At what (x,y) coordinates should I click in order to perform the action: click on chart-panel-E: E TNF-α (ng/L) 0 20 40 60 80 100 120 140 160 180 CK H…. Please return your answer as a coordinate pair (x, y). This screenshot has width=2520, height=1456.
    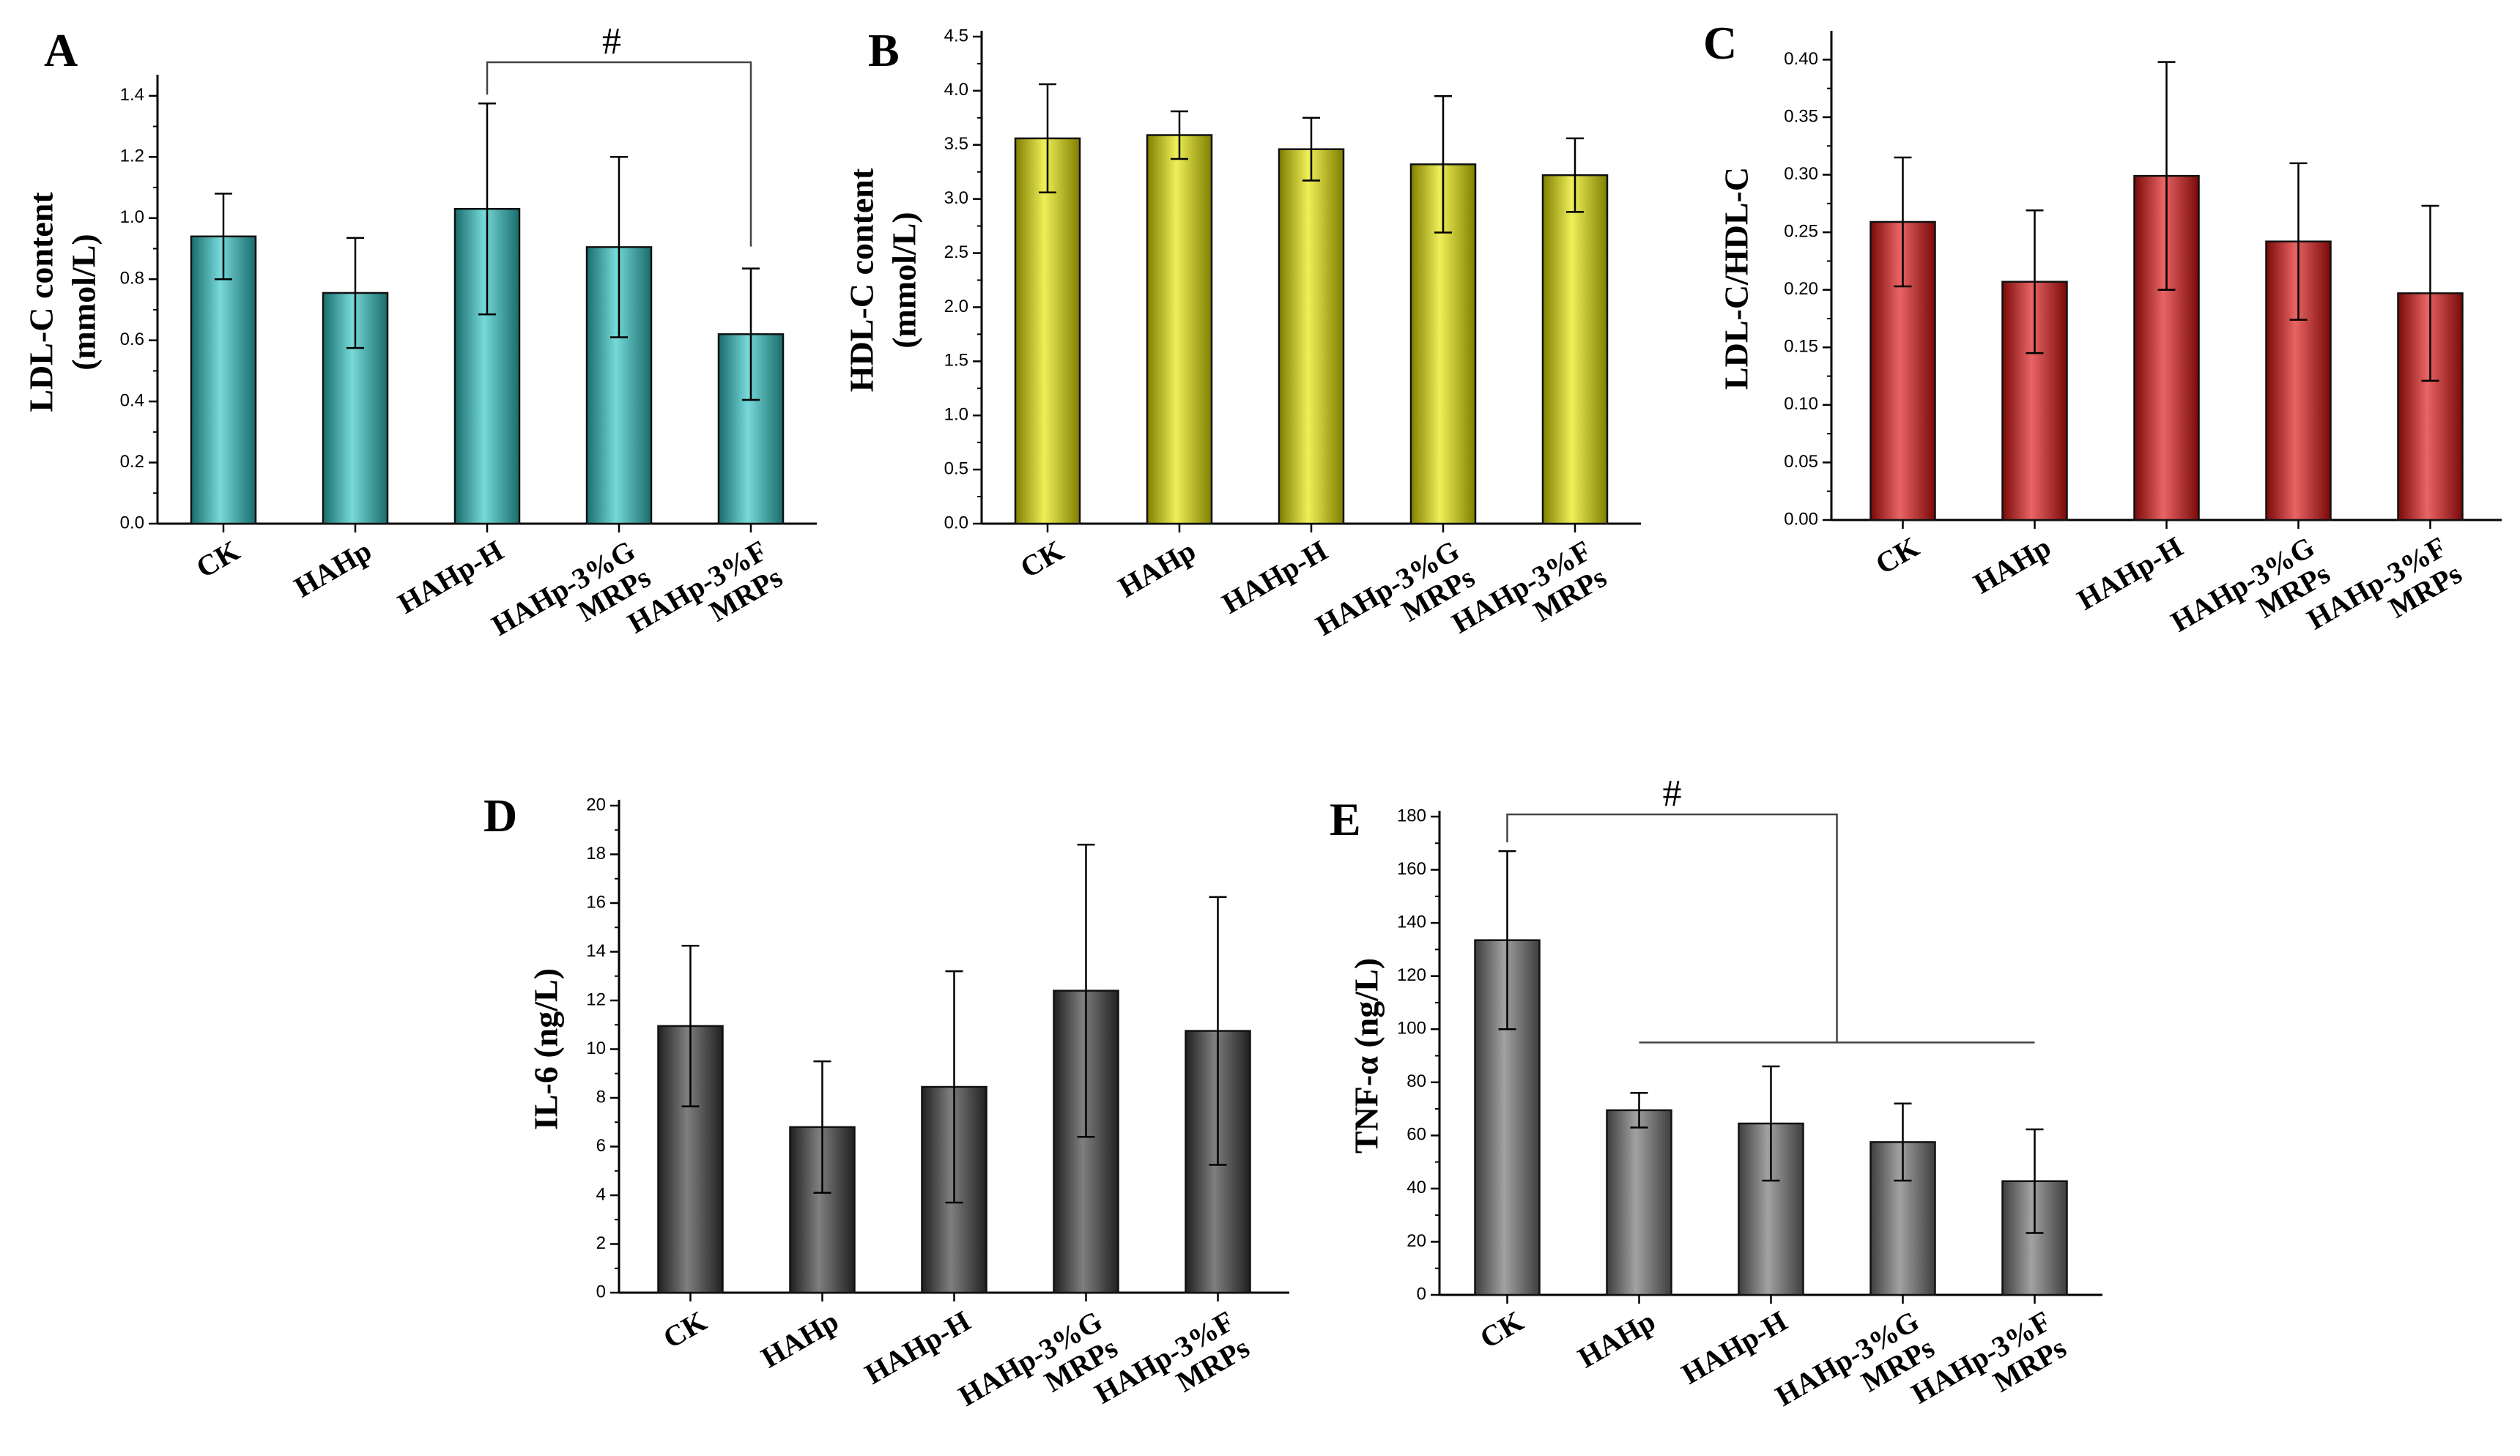
    Looking at the image, I should click on (1716, 1106).